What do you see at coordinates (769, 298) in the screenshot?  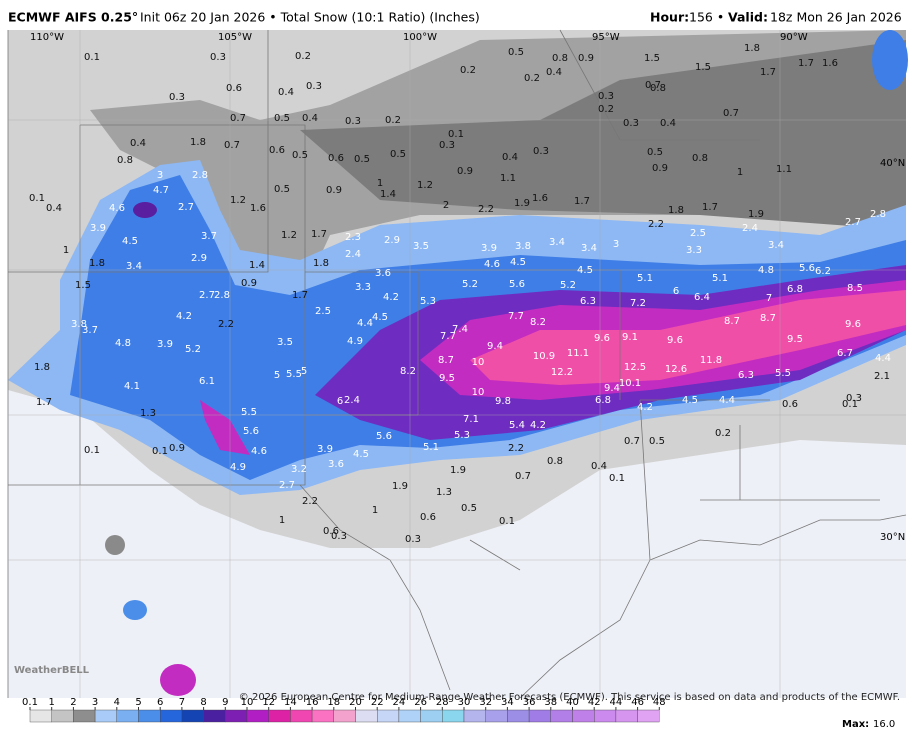 I see `snow-amount: 7` at bounding box center [769, 298].